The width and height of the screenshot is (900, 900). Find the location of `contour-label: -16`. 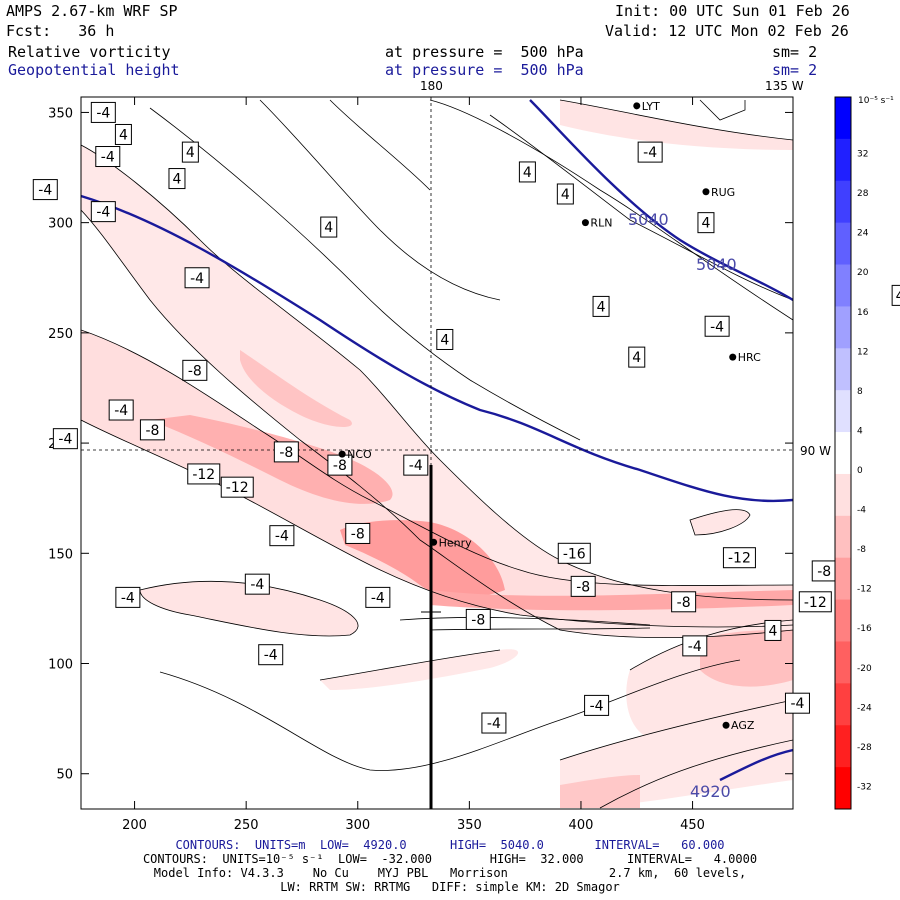

contour-label: -16 is located at coordinates (574, 554).